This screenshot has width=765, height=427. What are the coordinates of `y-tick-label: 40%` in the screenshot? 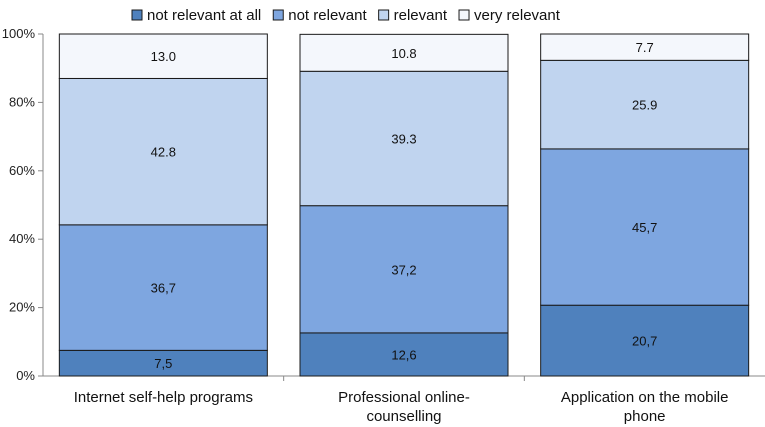 It's located at (22, 238).